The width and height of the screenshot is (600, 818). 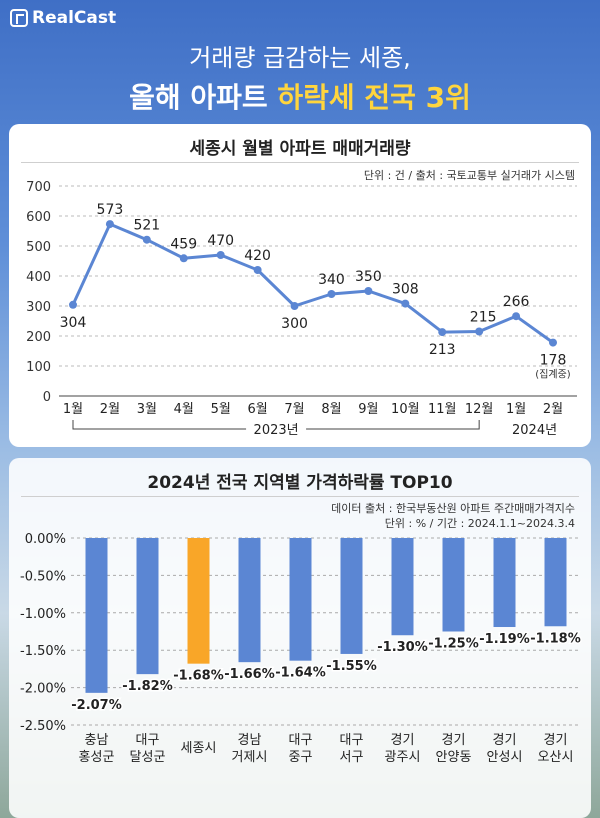 I want to click on year-label: 2024년, so click(x=534, y=430).